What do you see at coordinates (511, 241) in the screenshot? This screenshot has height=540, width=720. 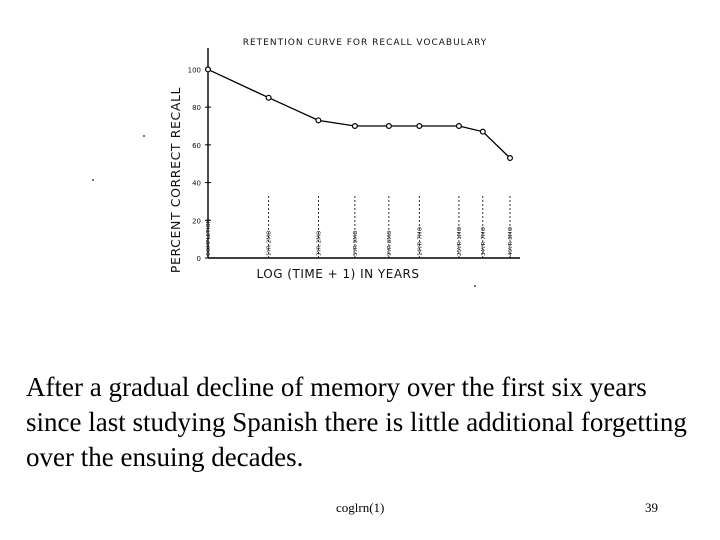 I see `x-tick-label: 49YR 8MO` at bounding box center [511, 241].